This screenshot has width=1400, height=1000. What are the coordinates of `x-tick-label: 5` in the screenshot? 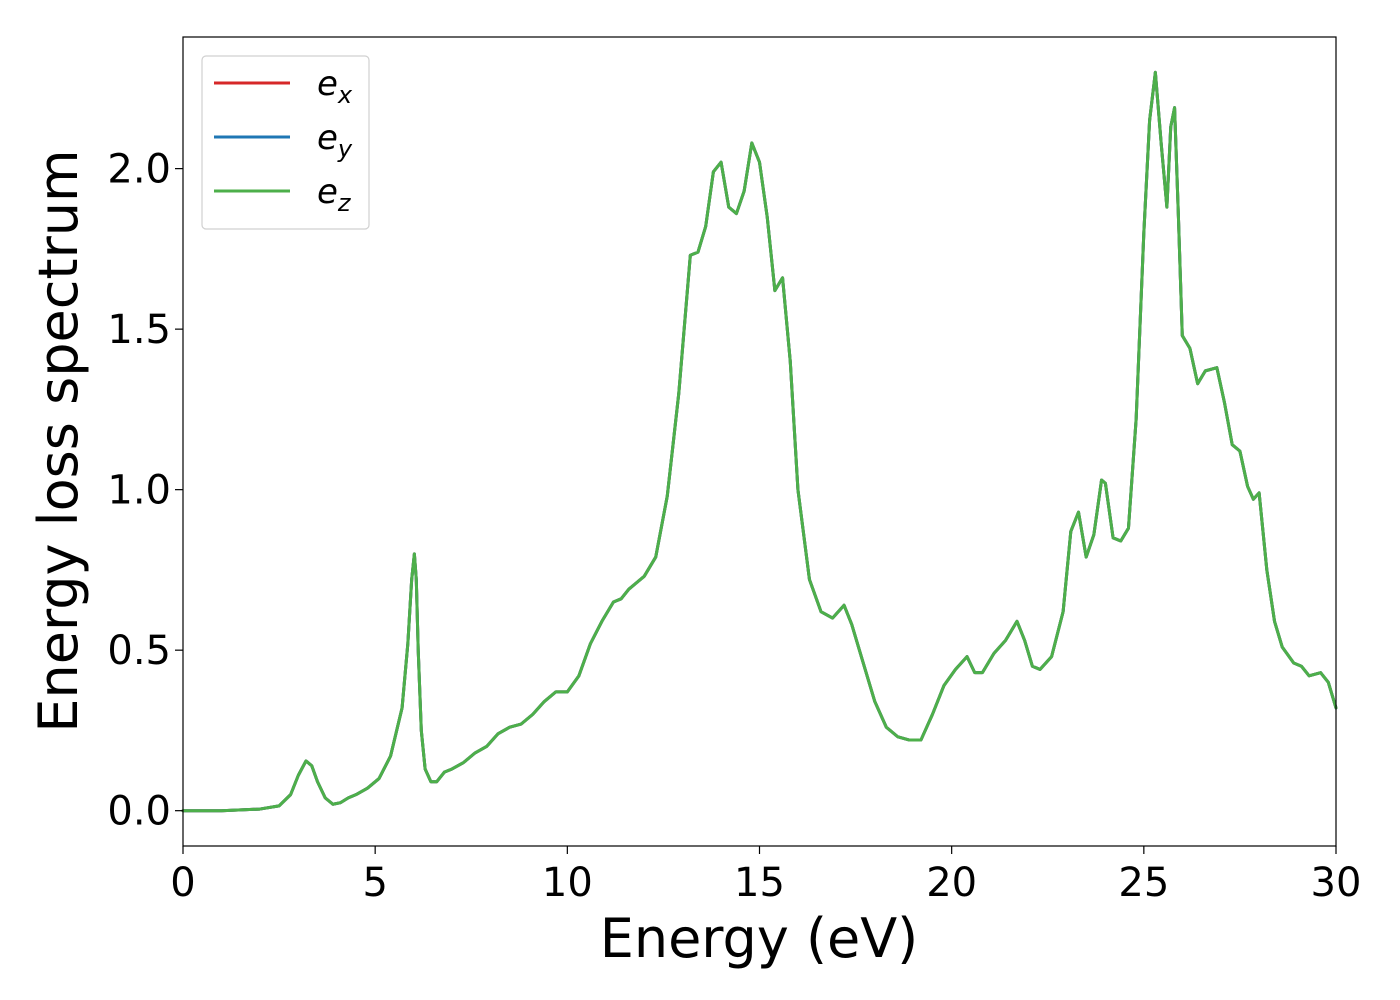 It's located at (374, 883).